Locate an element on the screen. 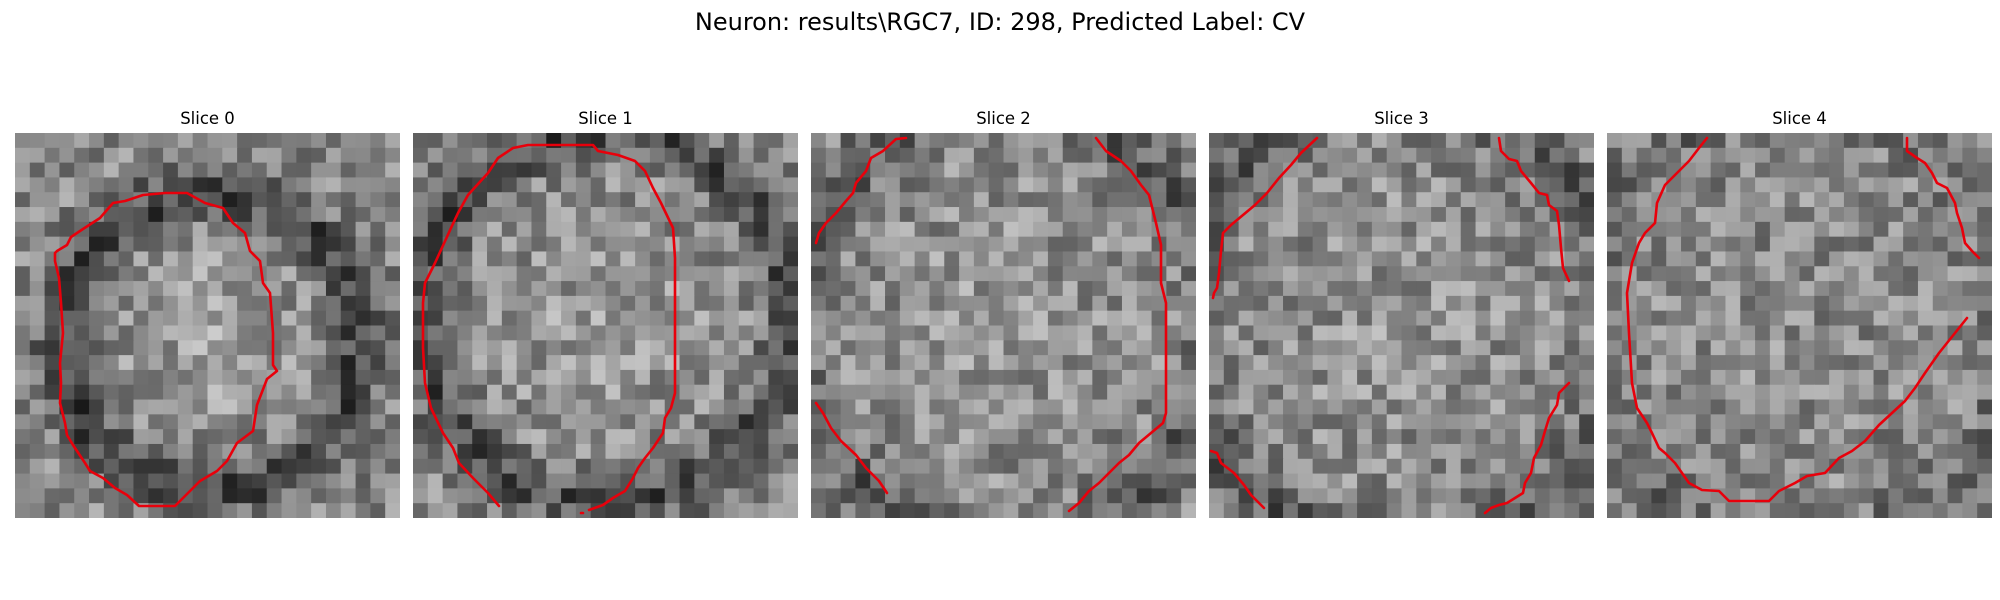 The width and height of the screenshot is (2000, 600). slice-panel-0: Slice 0 is located at coordinates (207, 313).